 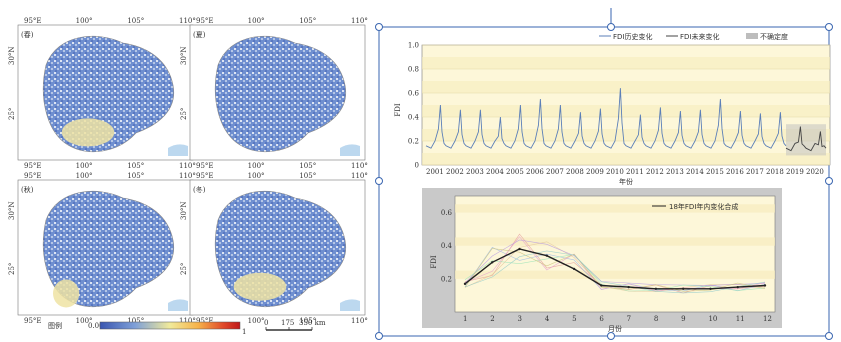 I want to click on map-sea, so click(x=178, y=150).